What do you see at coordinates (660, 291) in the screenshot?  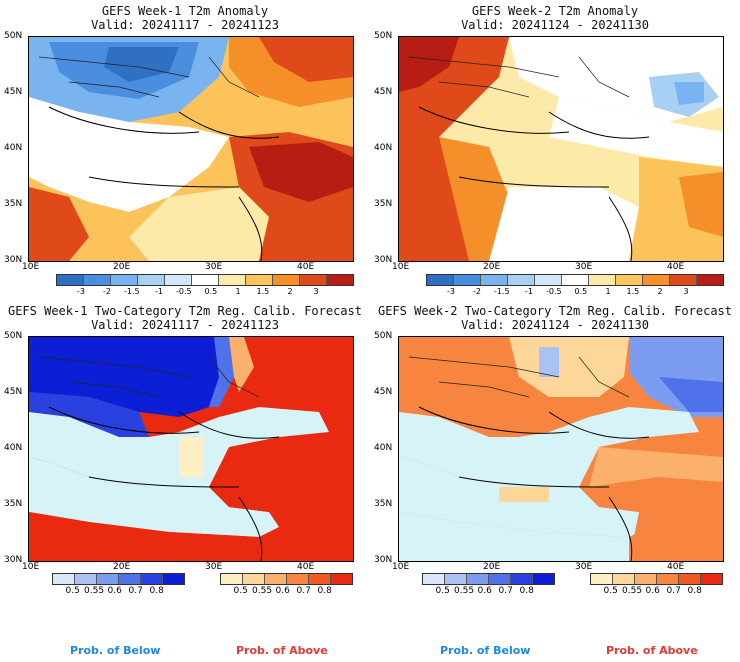 I see `colorbar-tick-label: 2` at bounding box center [660, 291].